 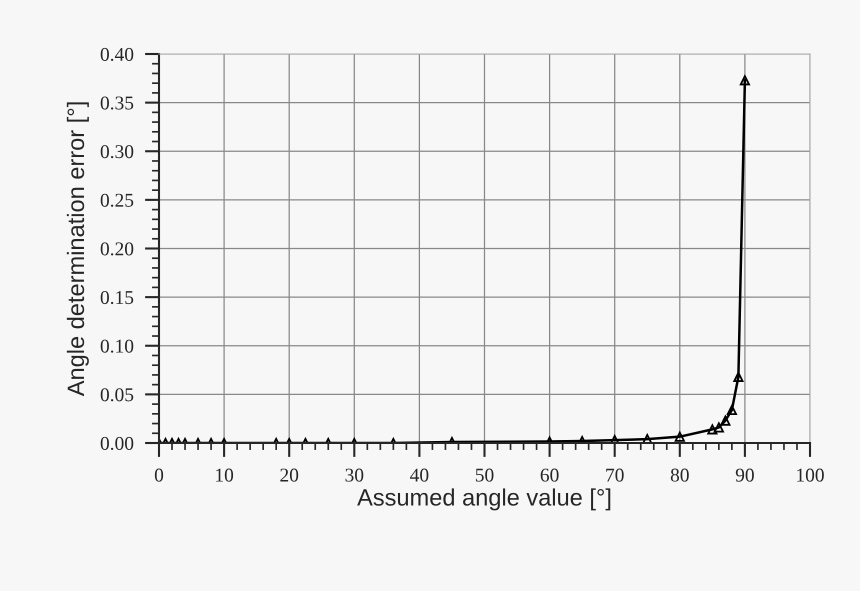 What do you see at coordinates (289, 475) in the screenshot?
I see `x-tick-label: 20` at bounding box center [289, 475].